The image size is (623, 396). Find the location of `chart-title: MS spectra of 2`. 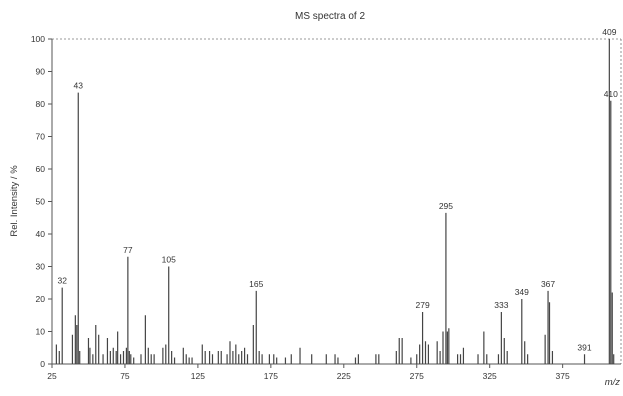

chart-title: MS spectra of 2 is located at coordinates (330, 16).